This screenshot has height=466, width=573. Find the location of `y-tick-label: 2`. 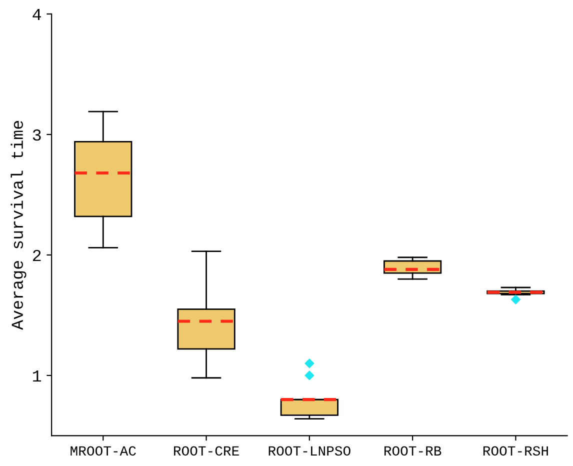

y-tick-label: 2 is located at coordinates (37, 256).